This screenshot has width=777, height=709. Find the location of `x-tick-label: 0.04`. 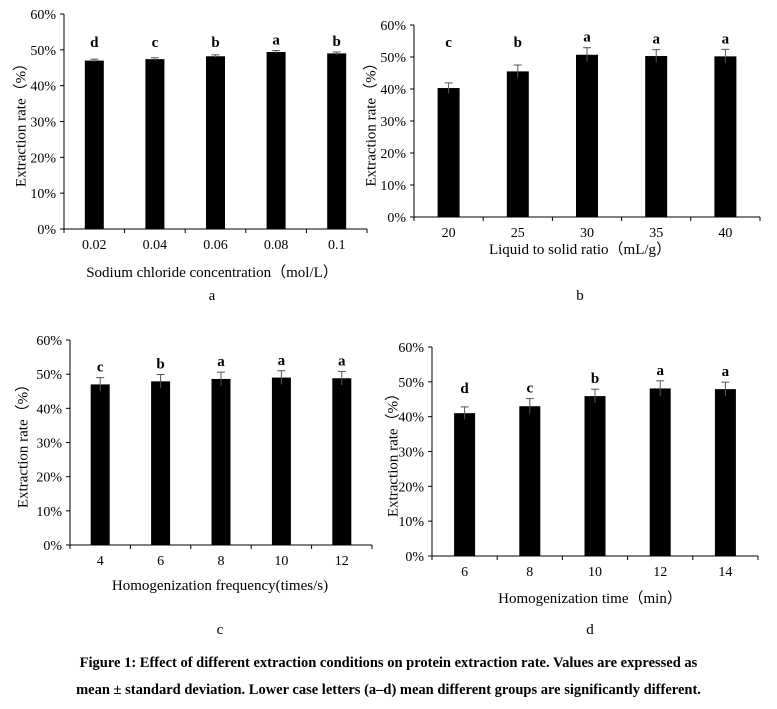

x-tick-label: 0.04 is located at coordinates (155, 245).